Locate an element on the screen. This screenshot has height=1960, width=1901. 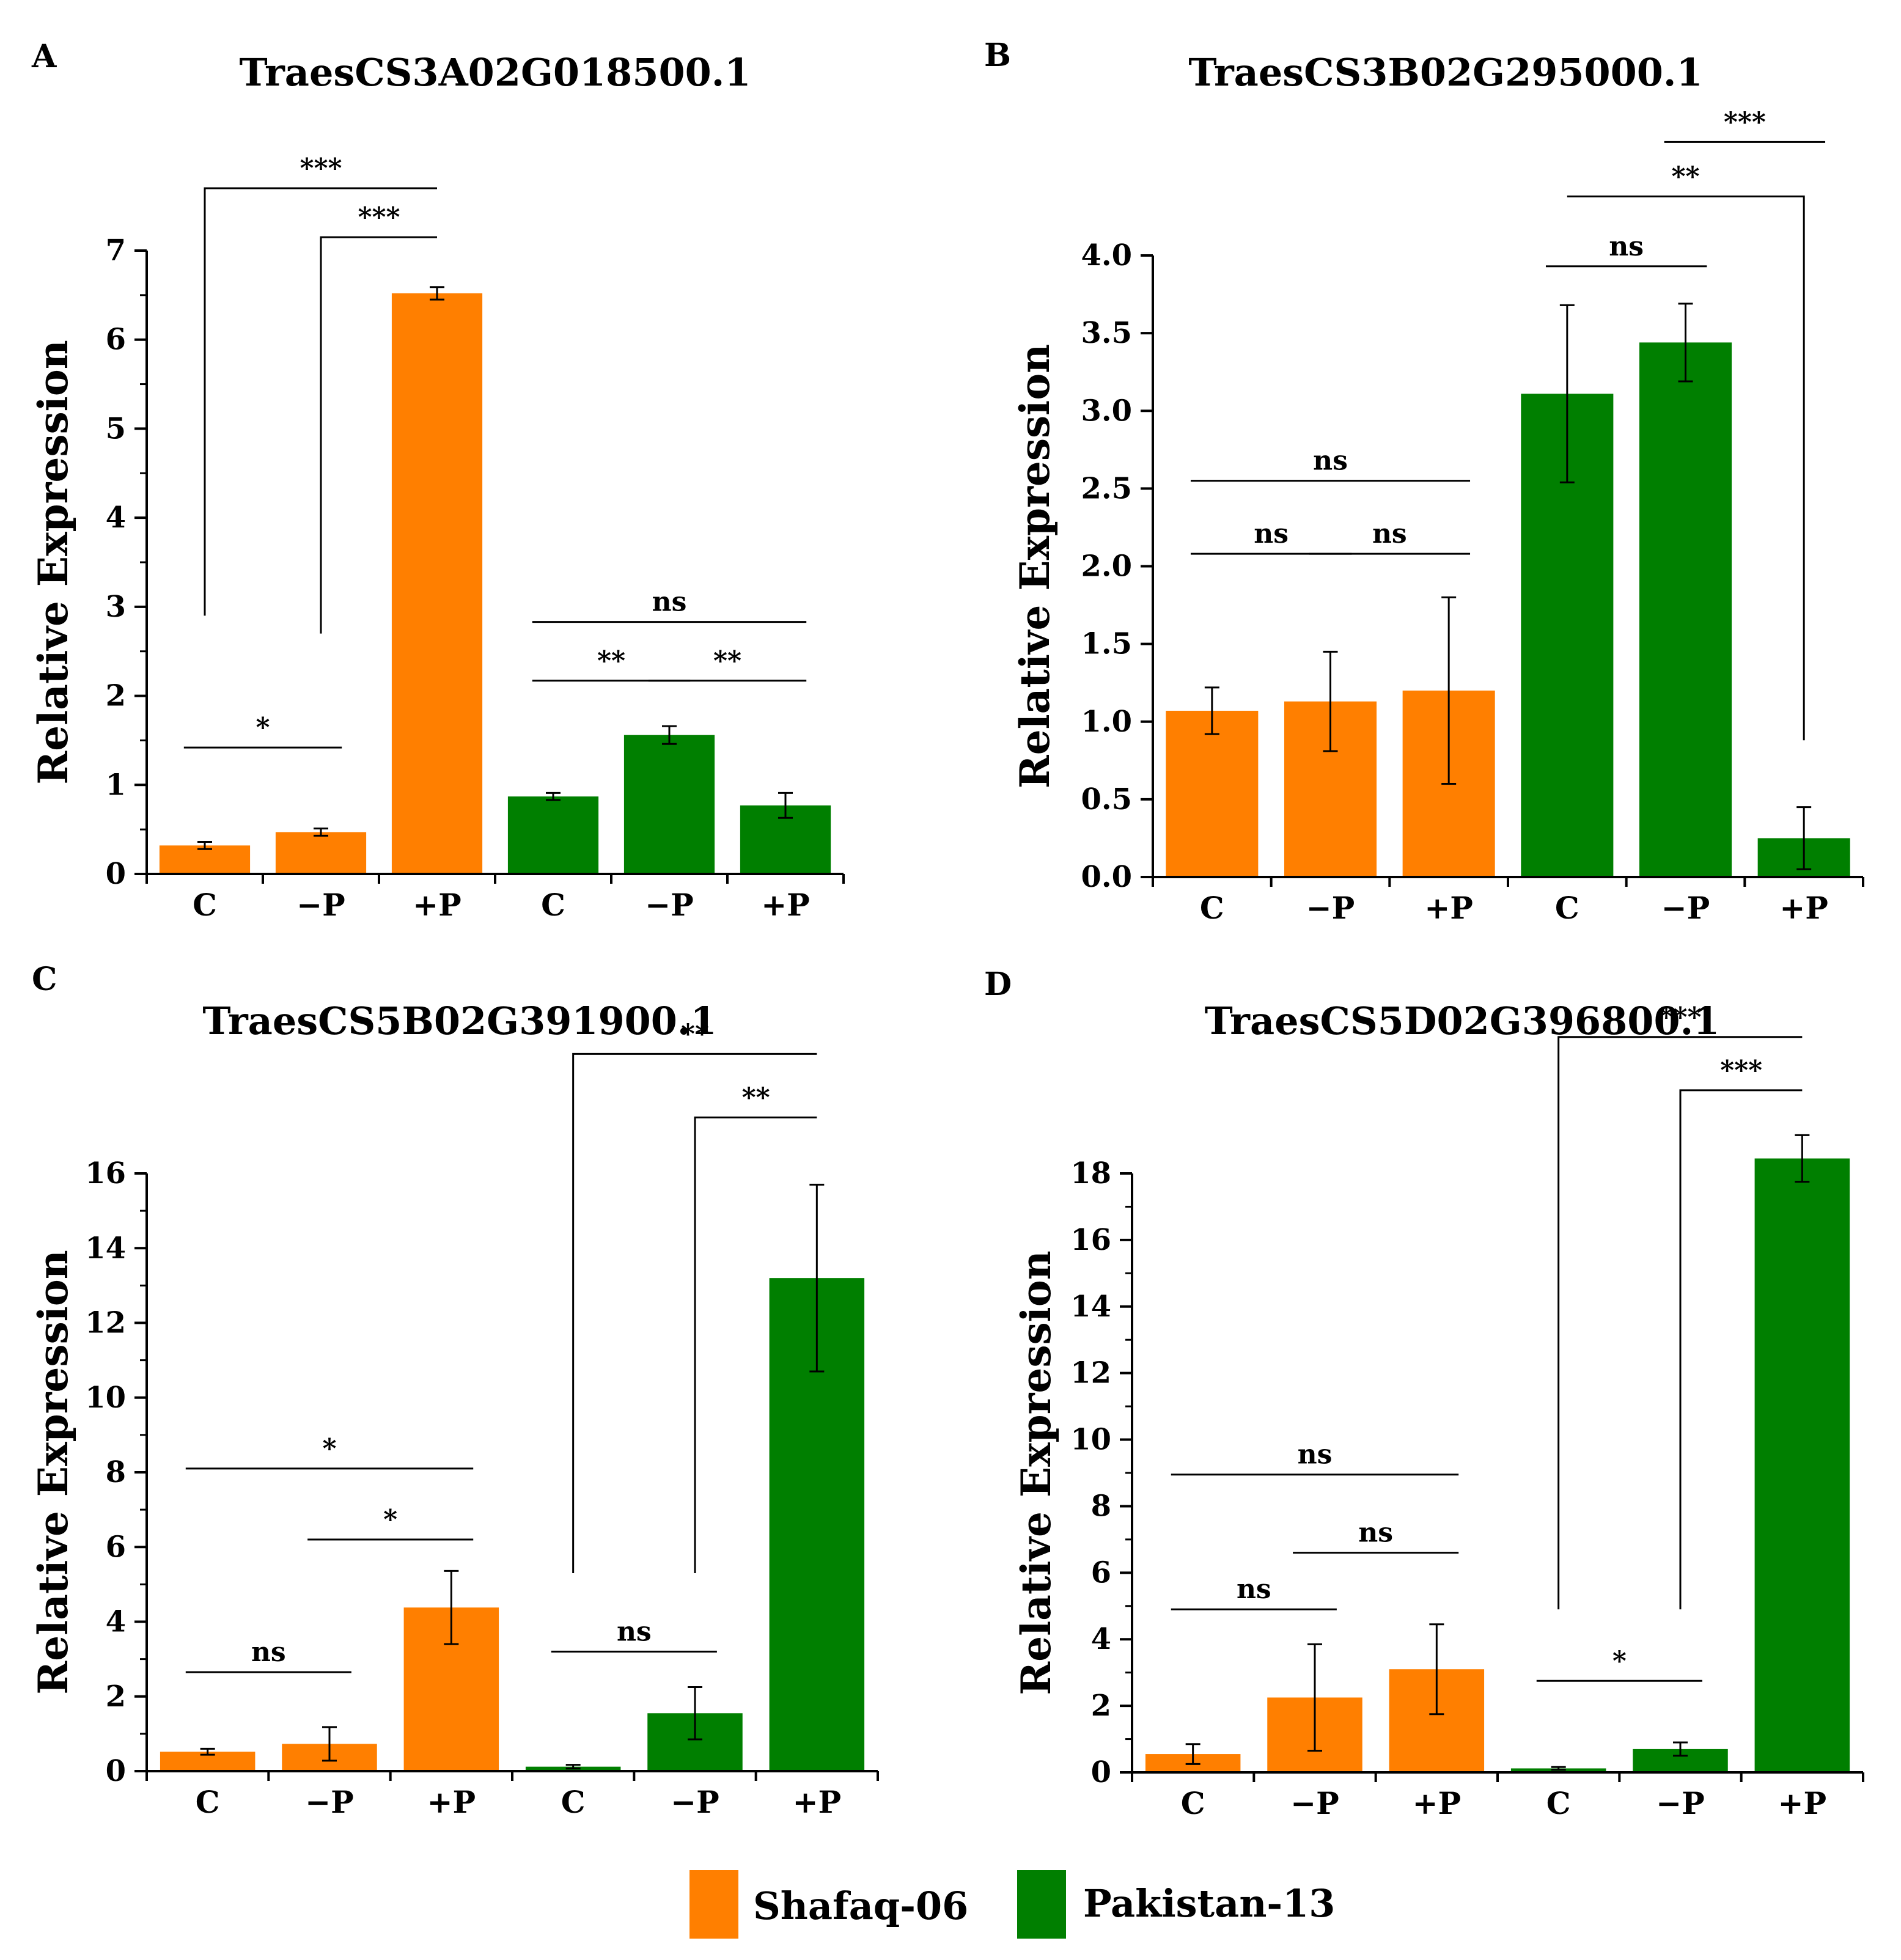
panel-d-category-5: +P is located at coordinates (1803, 1803).